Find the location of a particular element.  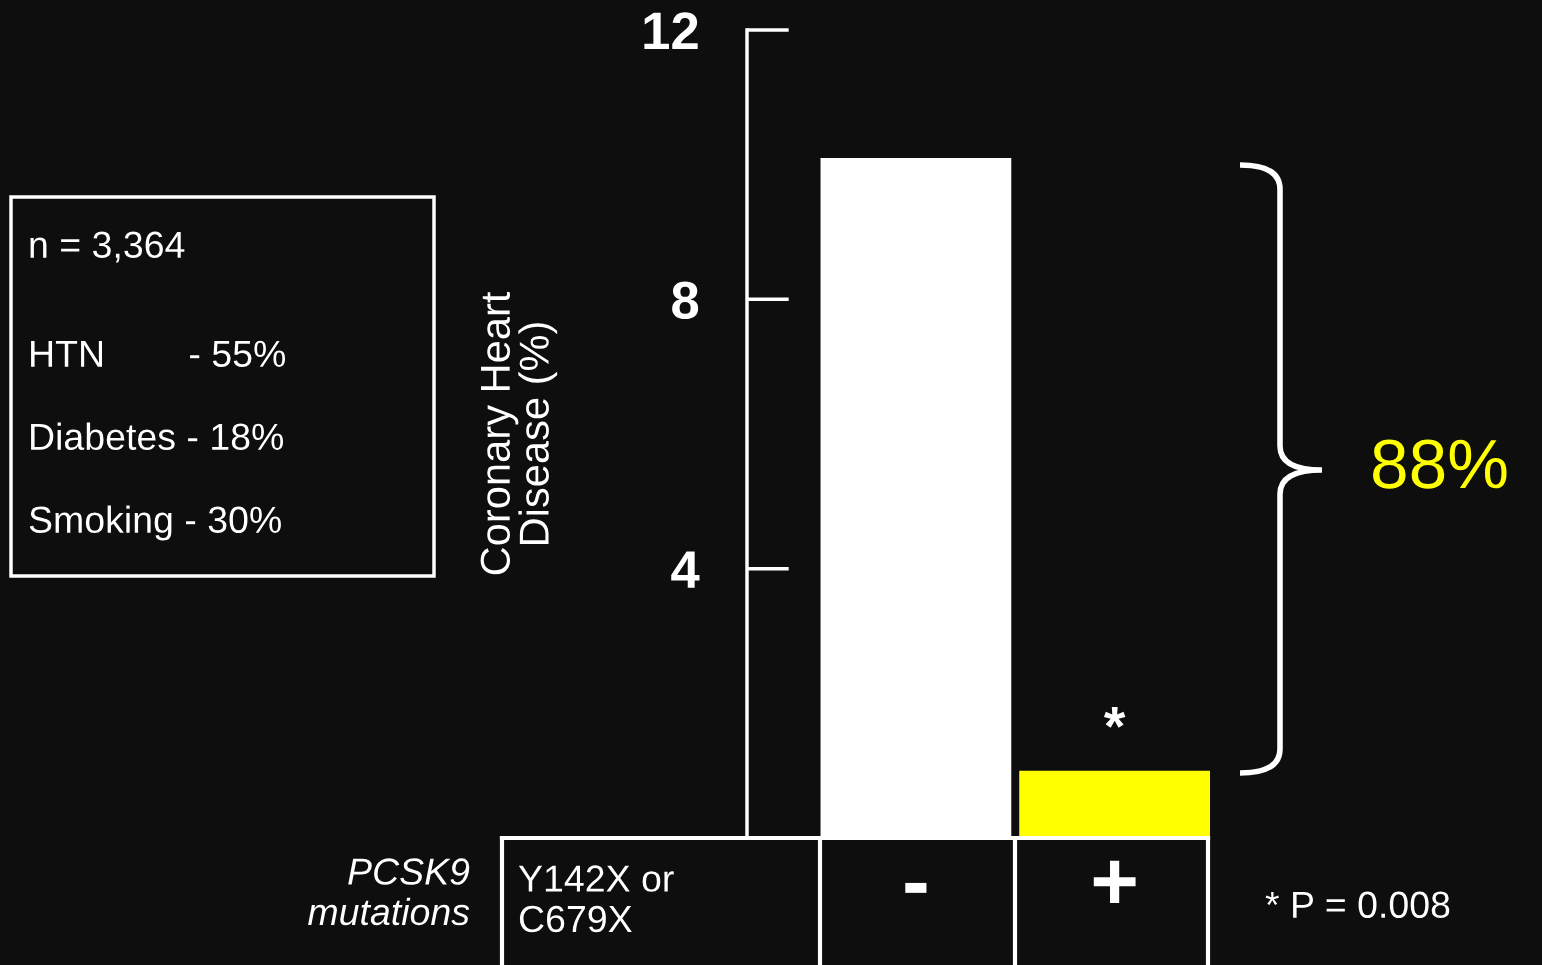

y-axis-title: Coronary Heart Disease (%) is located at coordinates (519, 433).